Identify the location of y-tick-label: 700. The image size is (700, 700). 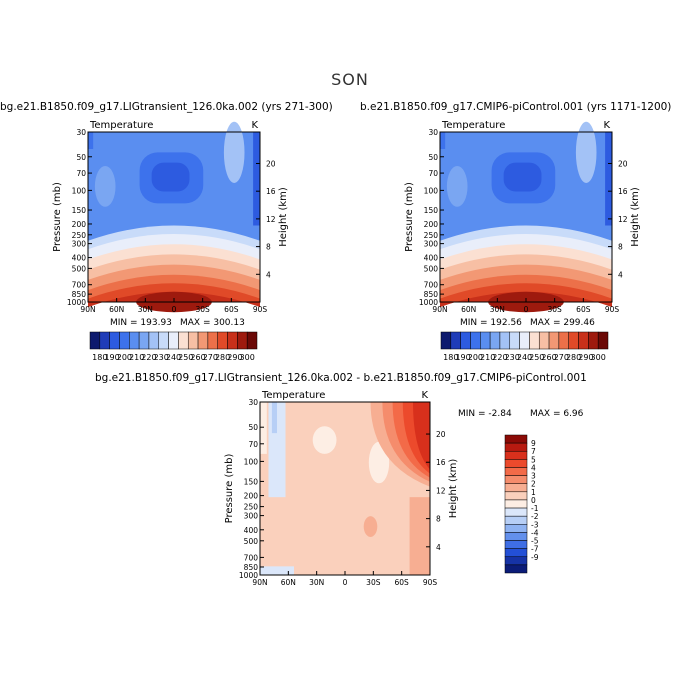
(79, 285).